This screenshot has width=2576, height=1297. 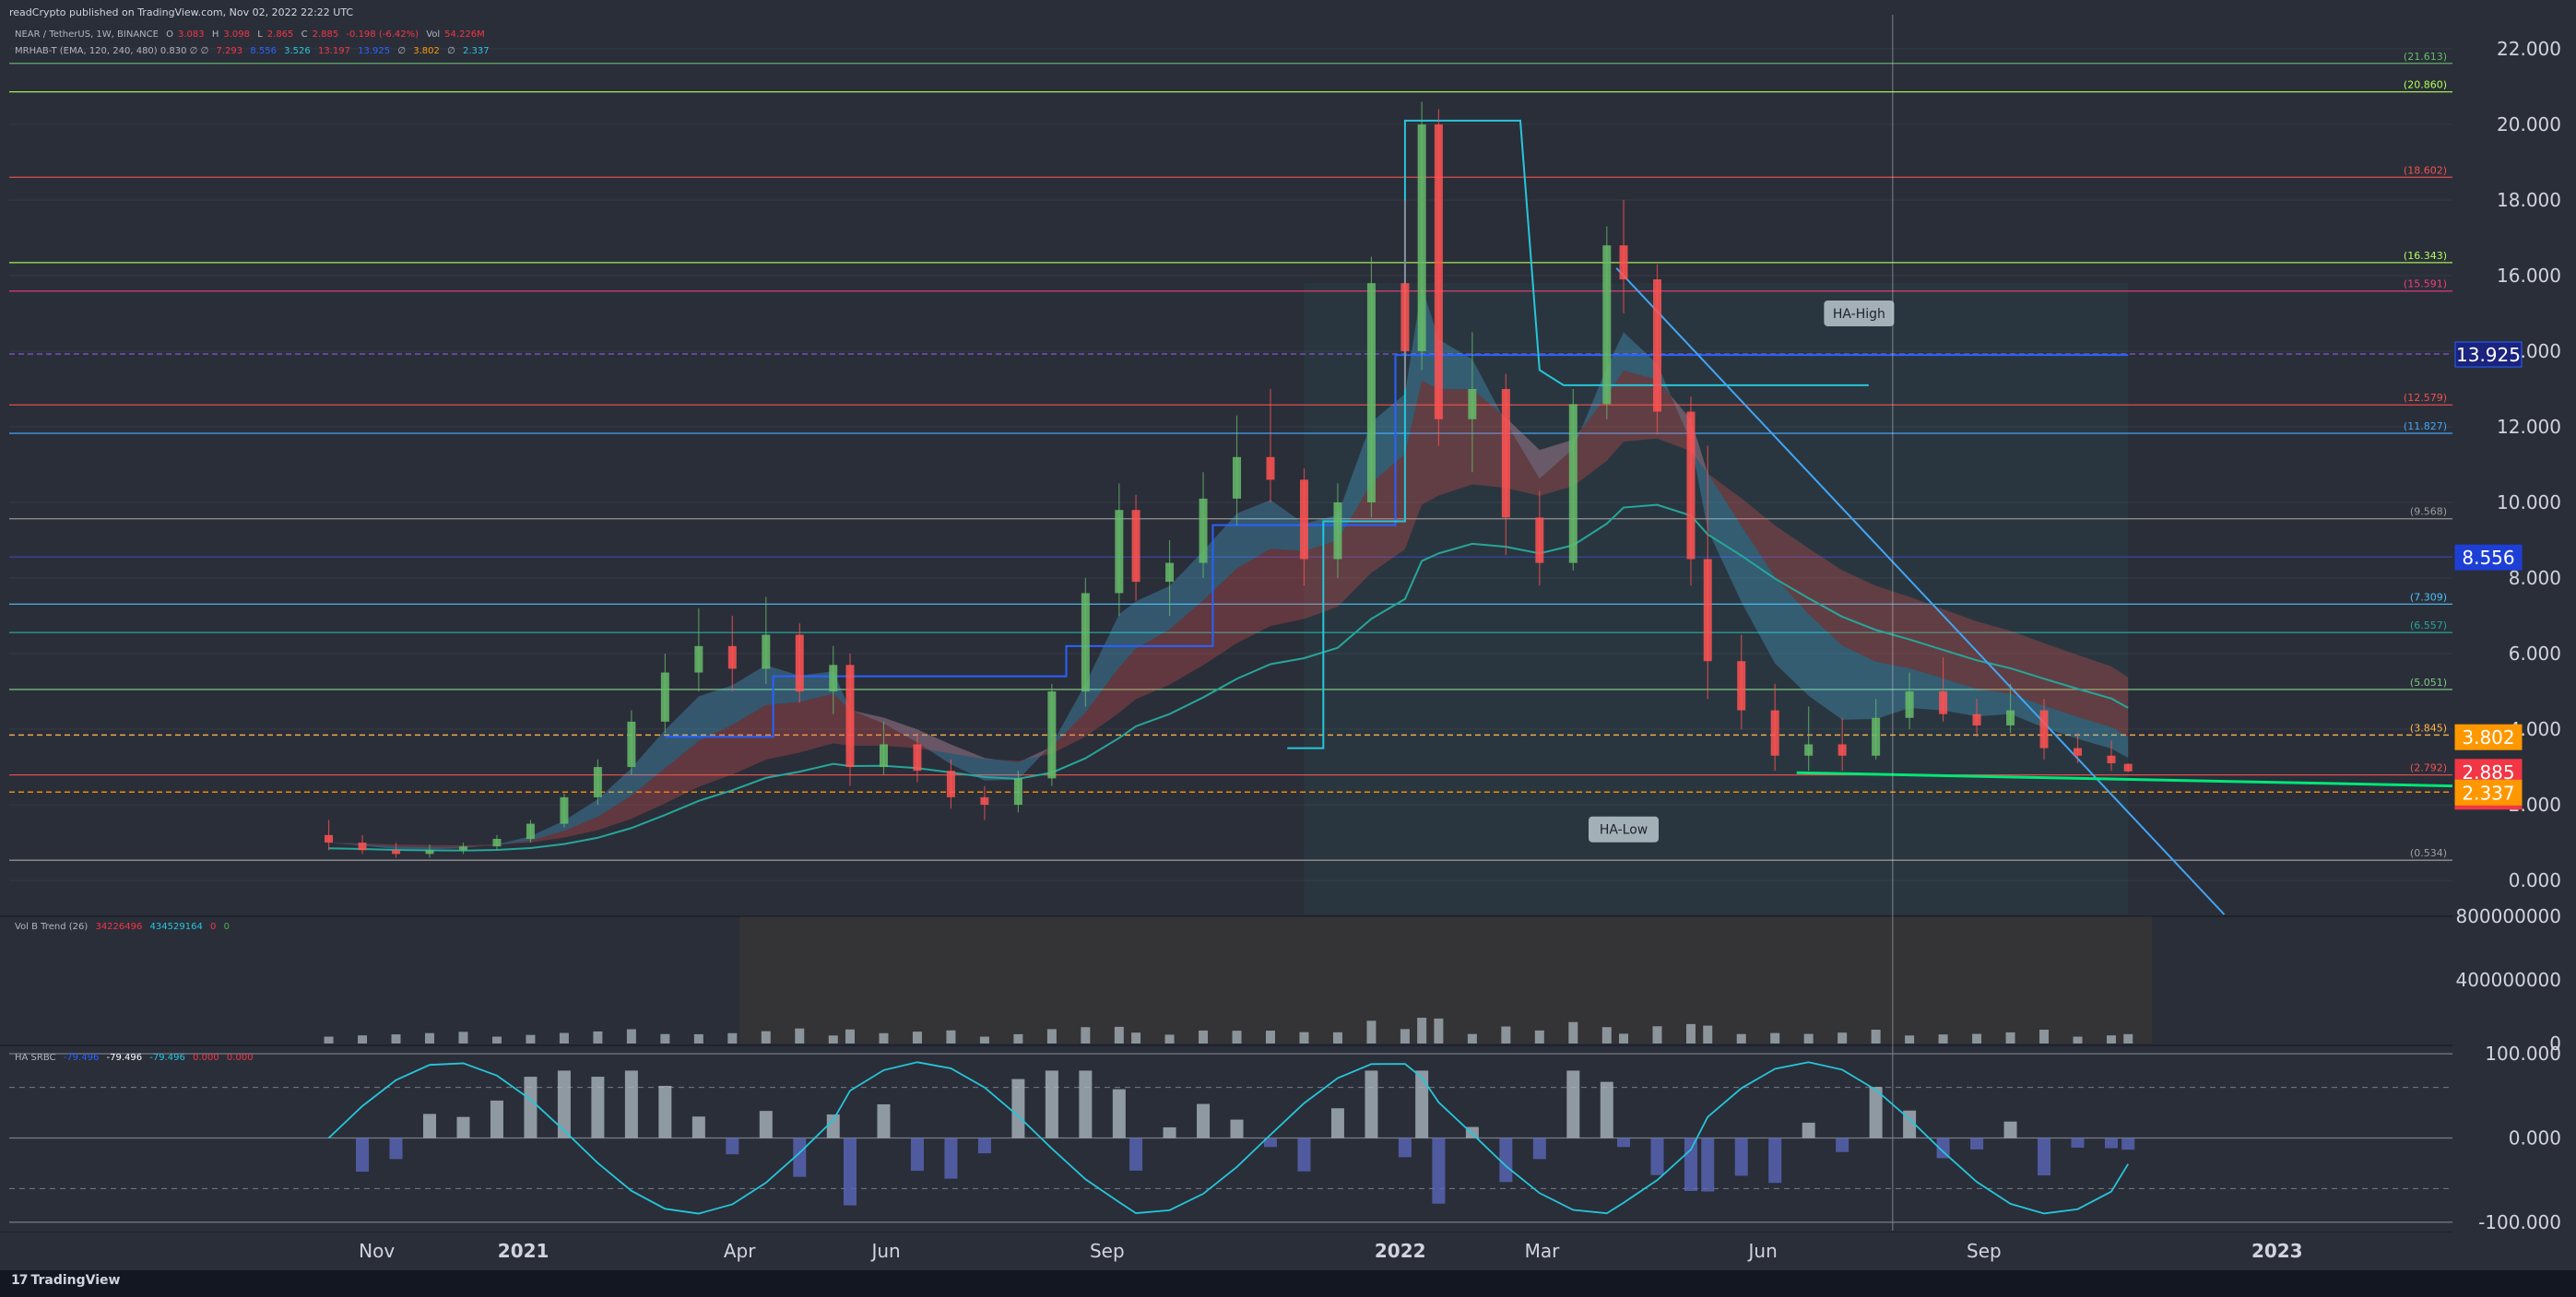 I want to click on annotation-callout: HA-High, so click(x=1859, y=313).